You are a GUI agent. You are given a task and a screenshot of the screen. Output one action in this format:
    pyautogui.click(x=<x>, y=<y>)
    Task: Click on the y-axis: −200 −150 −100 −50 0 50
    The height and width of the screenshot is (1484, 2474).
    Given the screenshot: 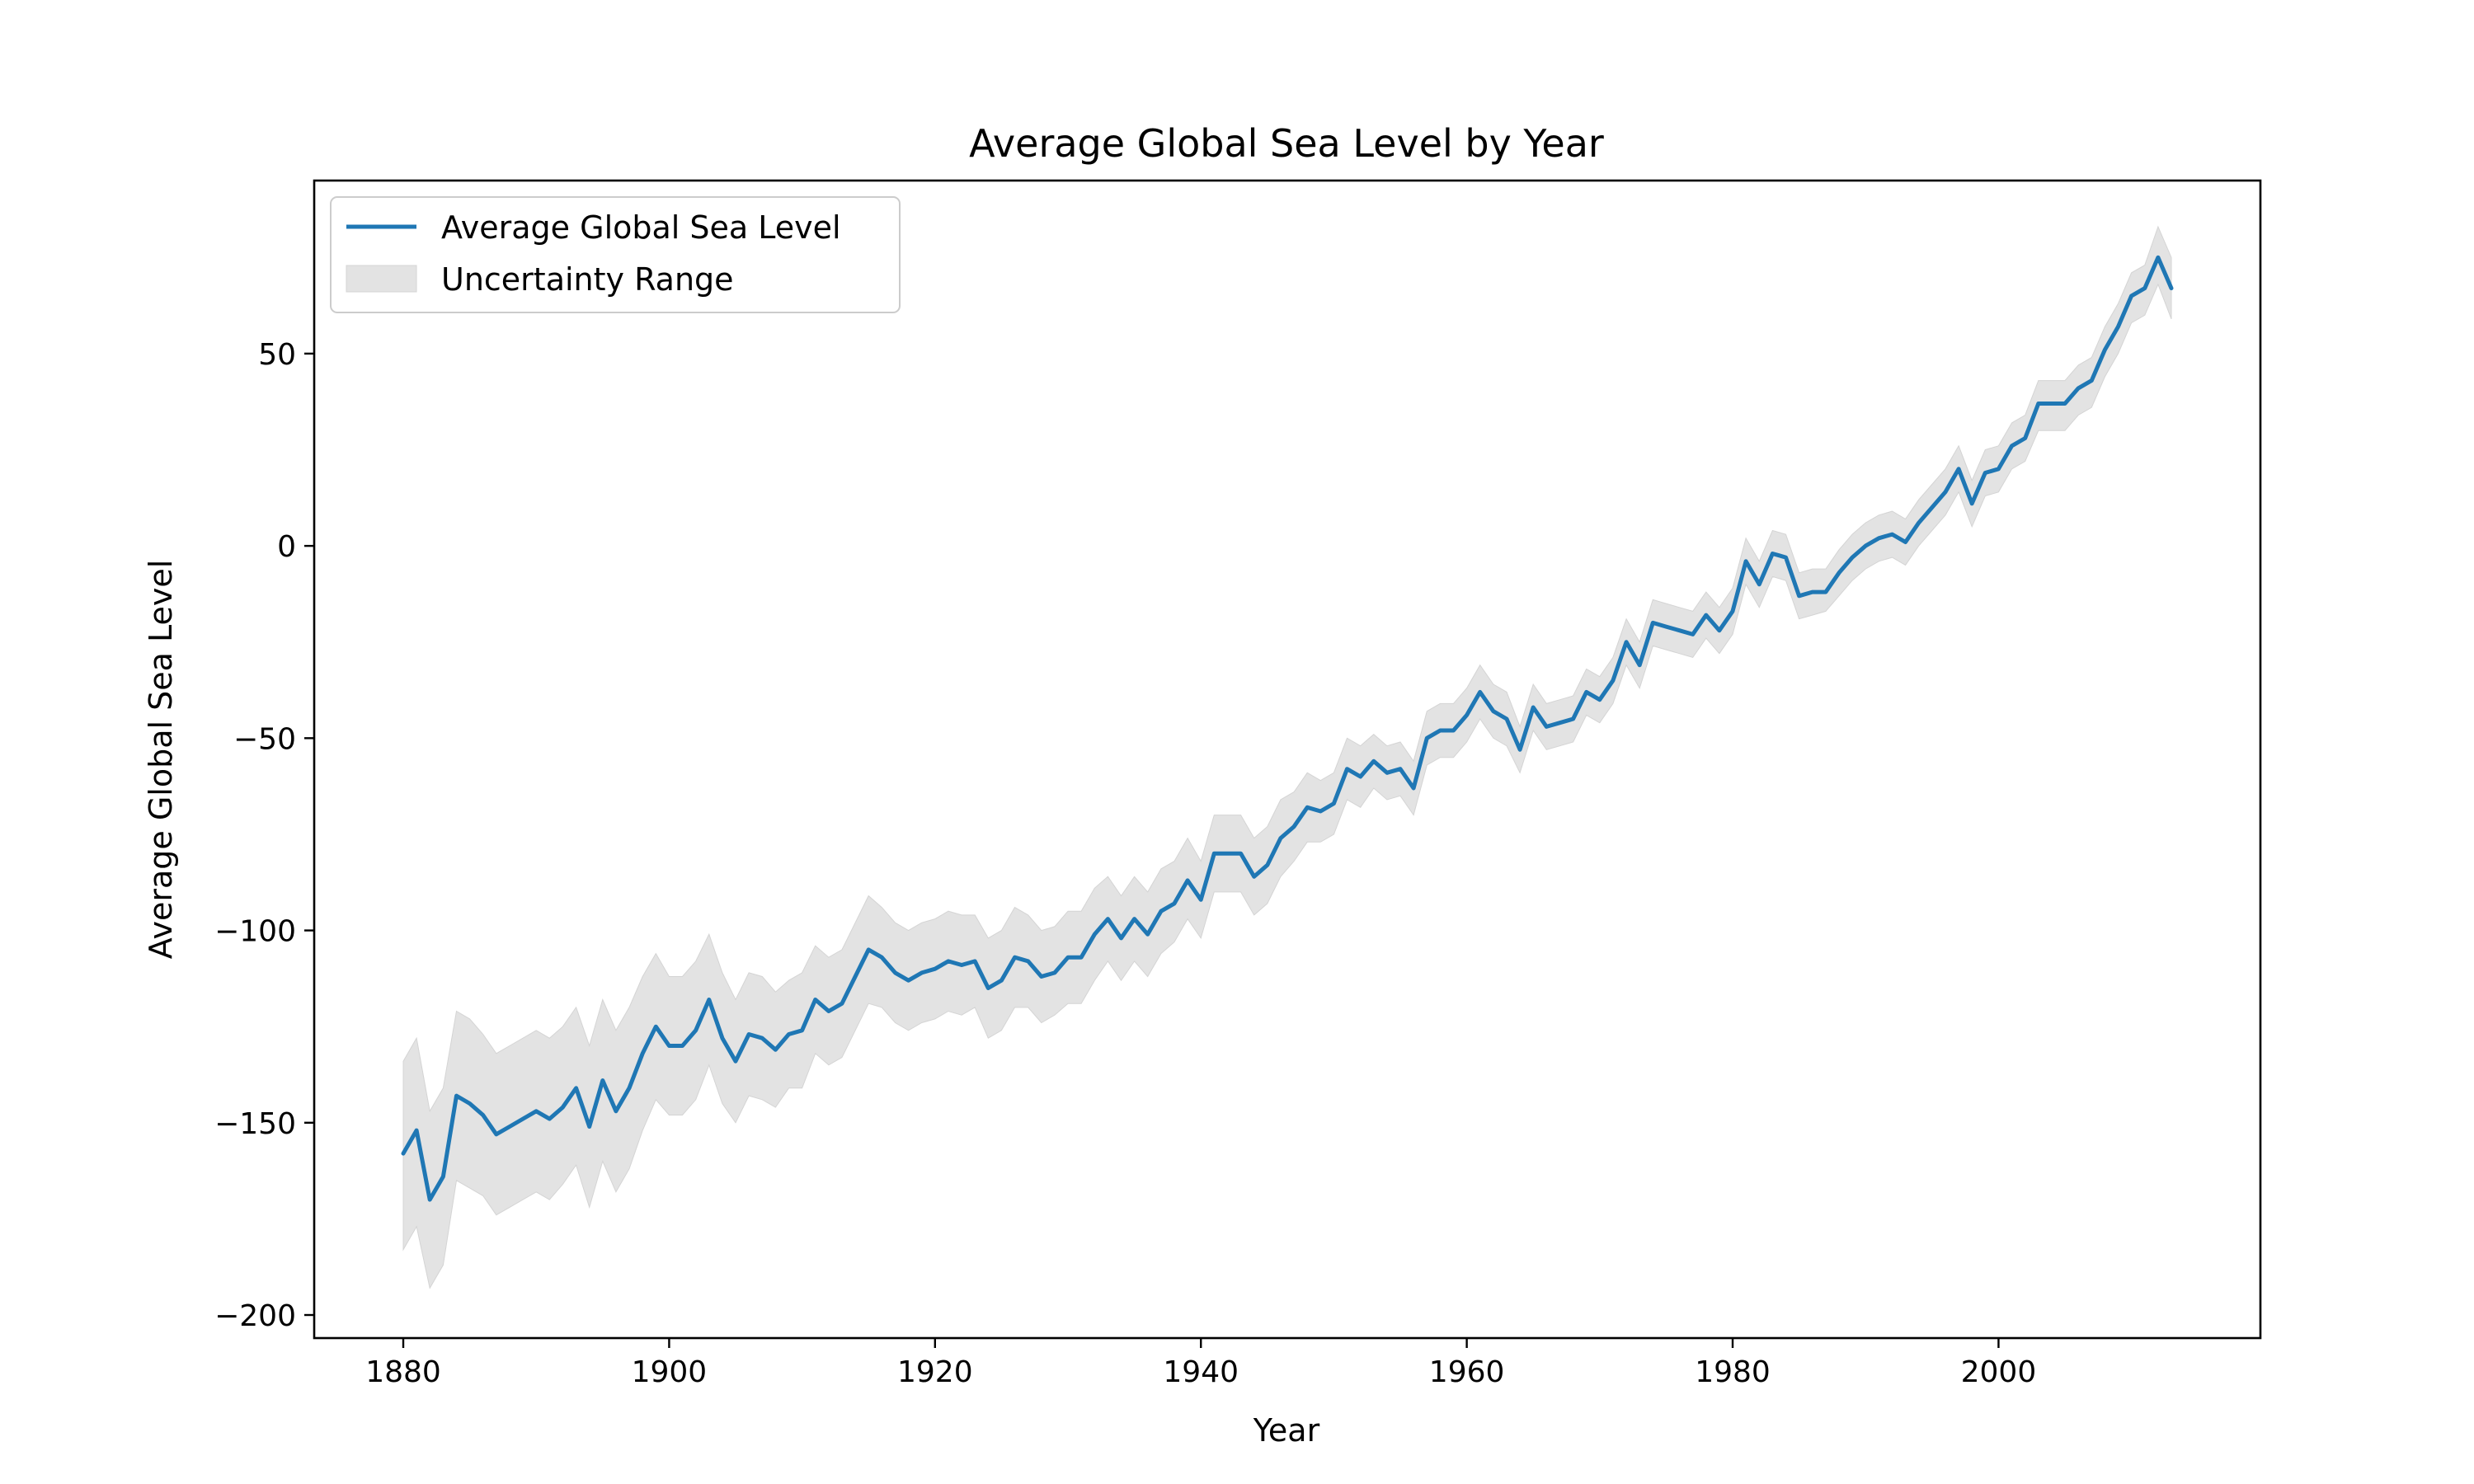 What is the action you would take?
    pyautogui.click(x=264, y=835)
    